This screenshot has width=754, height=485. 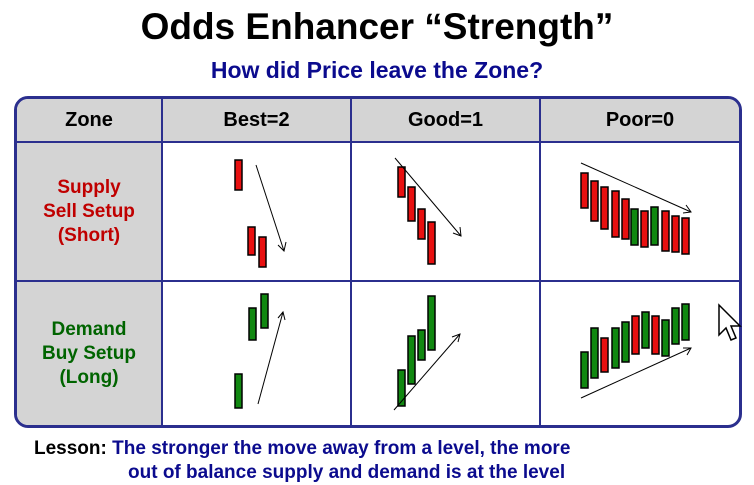 What do you see at coordinates (640, 121) in the screenshot?
I see `header-poor: Poor=0` at bounding box center [640, 121].